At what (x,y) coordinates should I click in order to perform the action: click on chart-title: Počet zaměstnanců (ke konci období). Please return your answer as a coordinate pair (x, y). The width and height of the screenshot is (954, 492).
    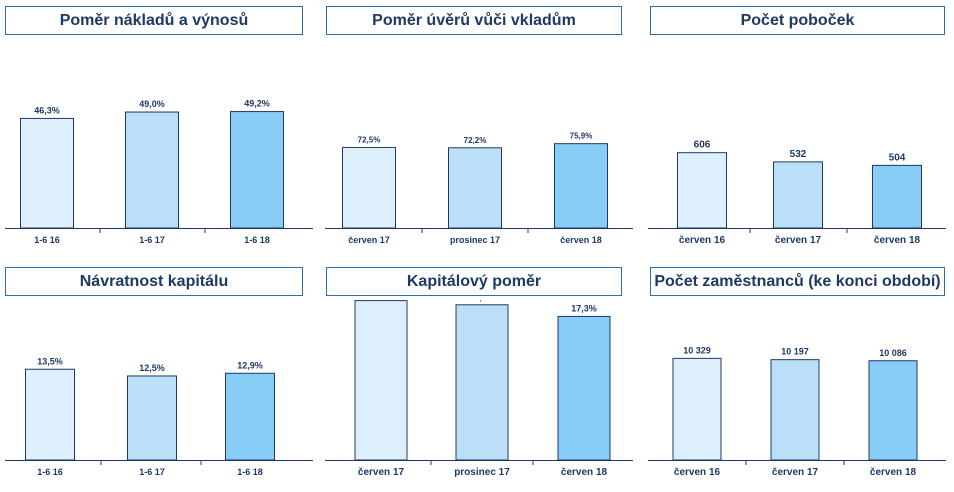
    Looking at the image, I should click on (797, 281).